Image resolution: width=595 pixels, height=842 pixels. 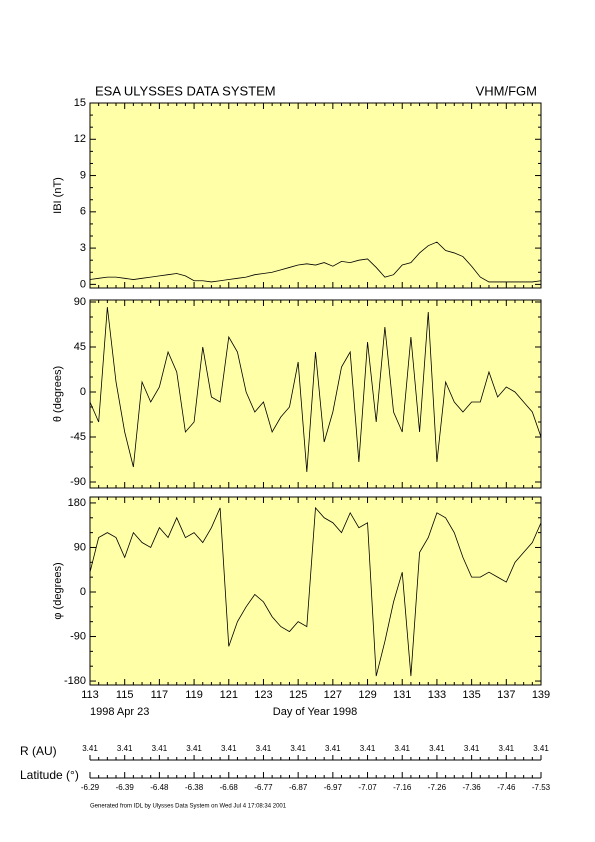 I want to click on y-tick-label: 6, so click(x=83, y=212).